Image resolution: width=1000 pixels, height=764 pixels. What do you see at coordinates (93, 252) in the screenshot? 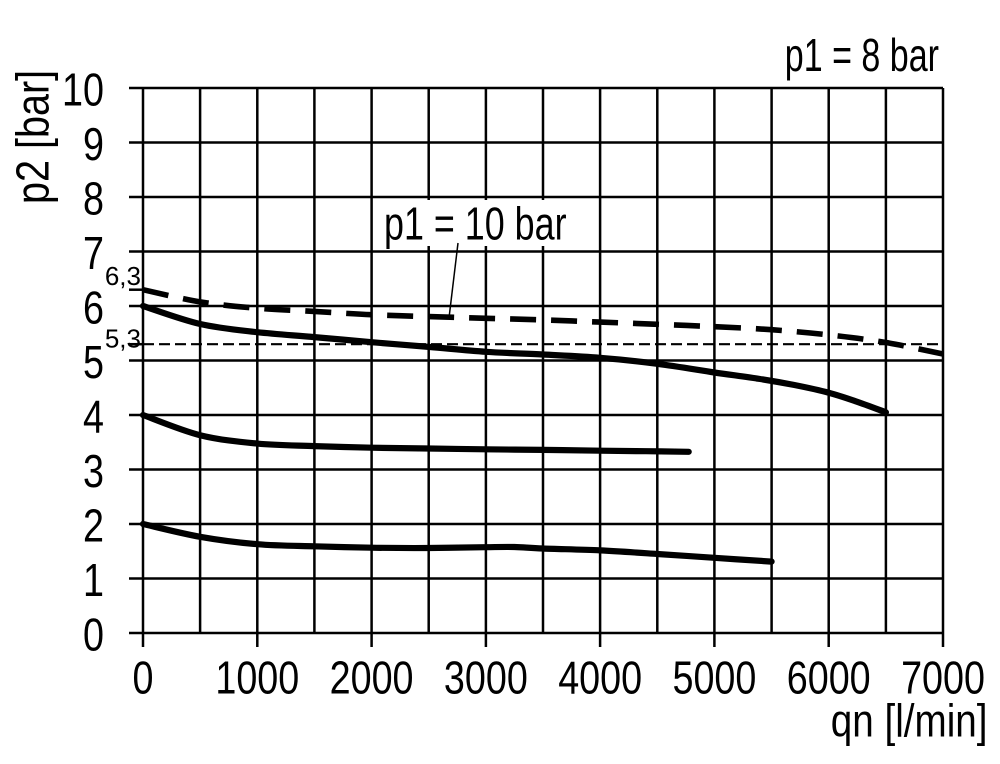
I see `svg-text: 7` at bounding box center [93, 252].